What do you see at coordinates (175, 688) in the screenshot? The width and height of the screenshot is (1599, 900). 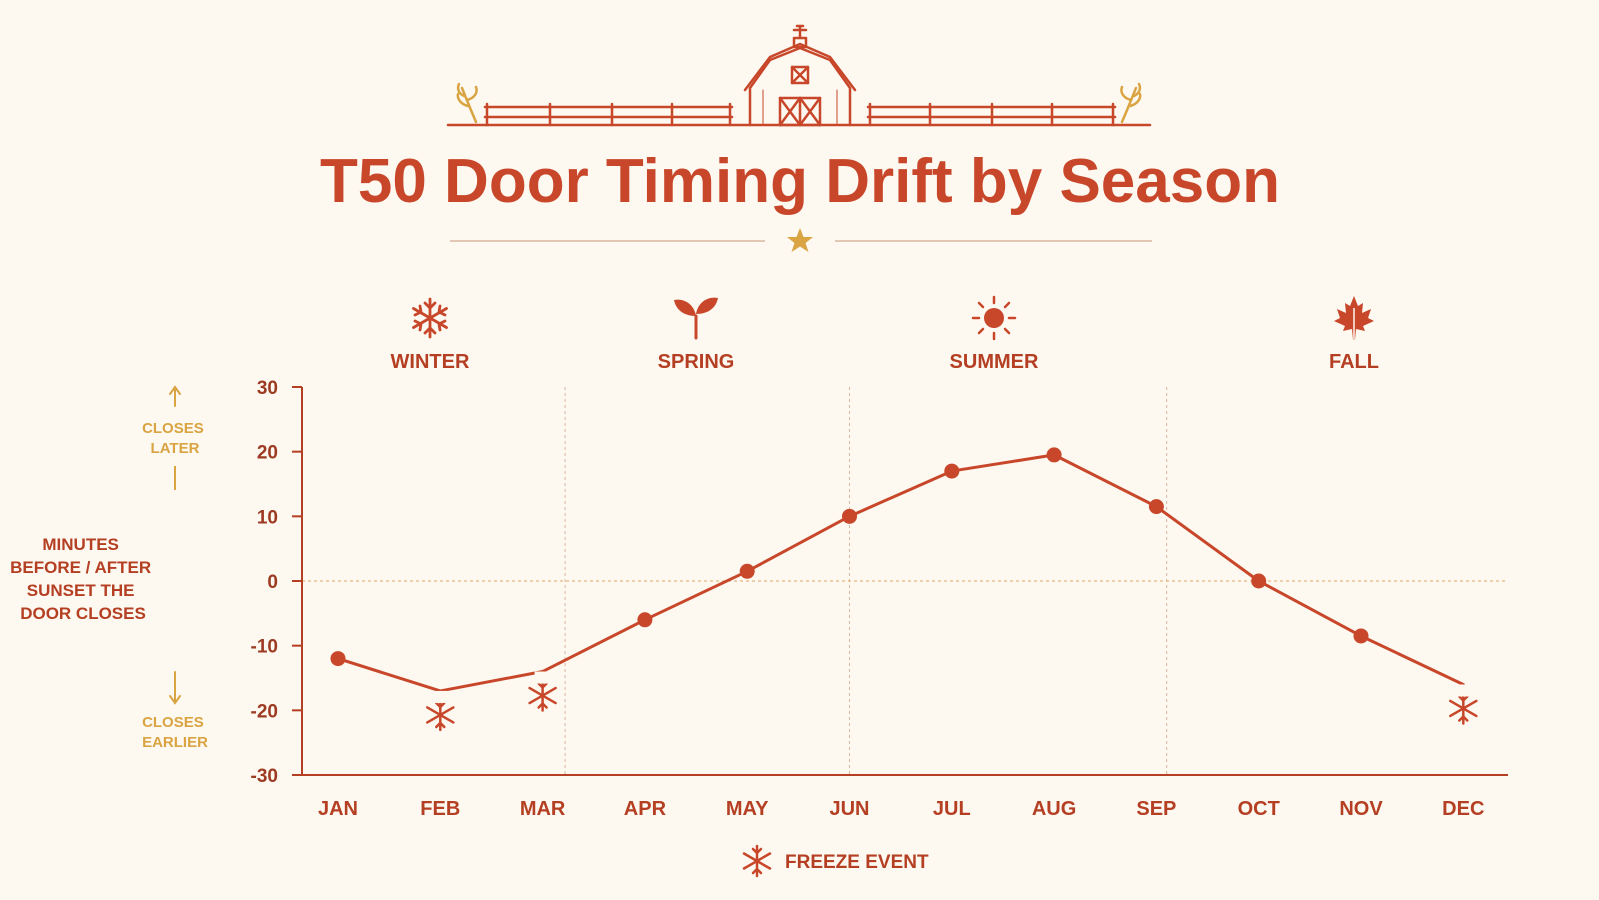 I see `arrow-down-icon` at bounding box center [175, 688].